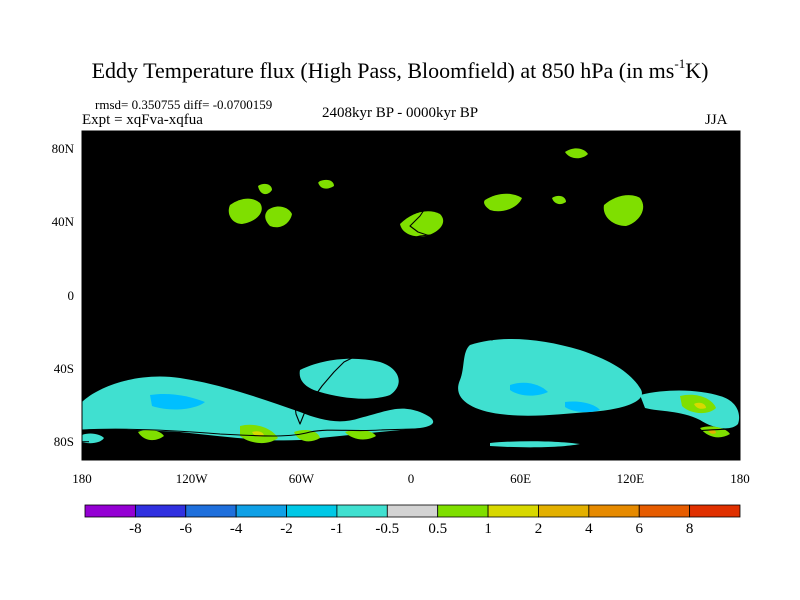 The image size is (800, 600). What do you see at coordinates (337, 529) in the screenshot?
I see `colorbar-tick-label: -1` at bounding box center [337, 529].